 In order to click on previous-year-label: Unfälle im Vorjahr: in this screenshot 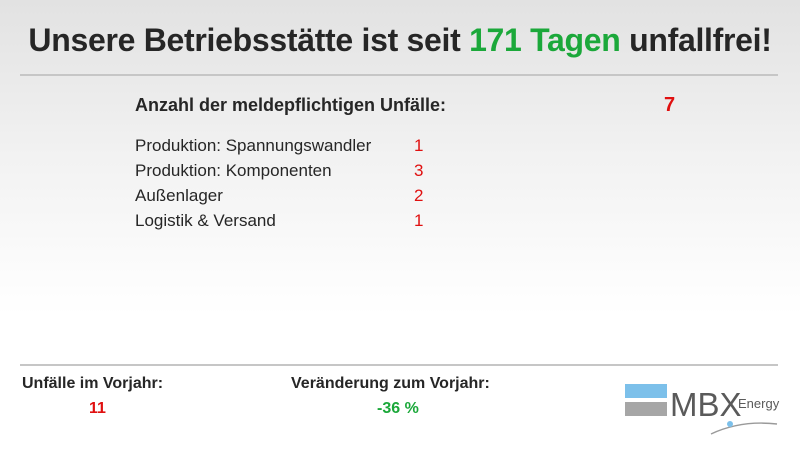, I will do `click(93, 383)`.